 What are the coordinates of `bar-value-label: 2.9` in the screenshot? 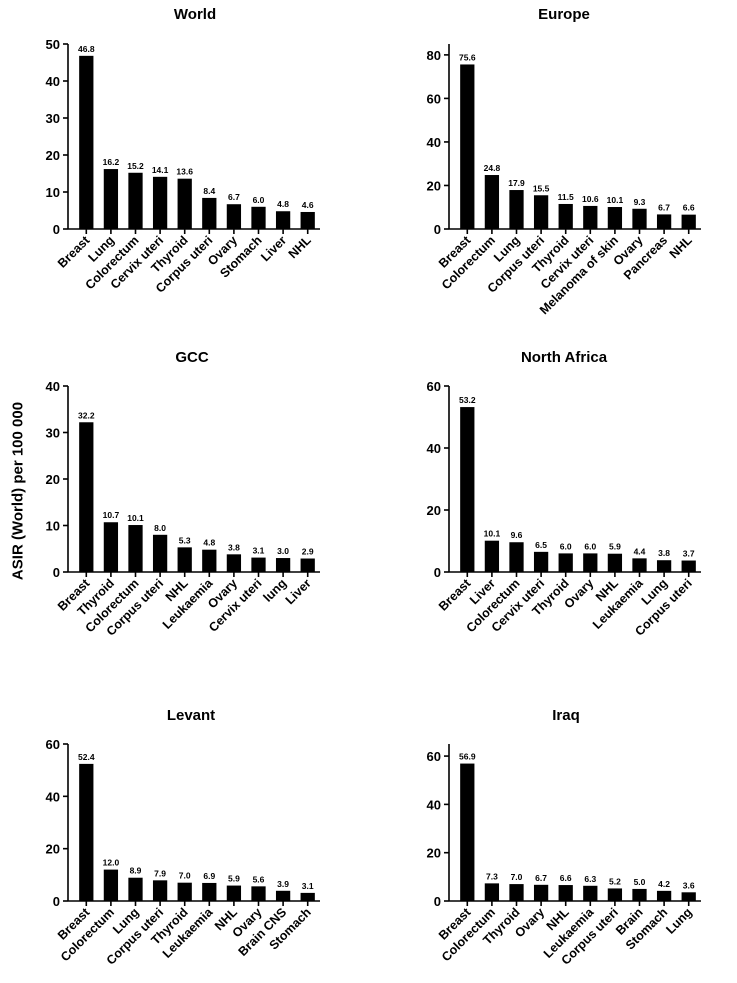 It's located at (308, 552).